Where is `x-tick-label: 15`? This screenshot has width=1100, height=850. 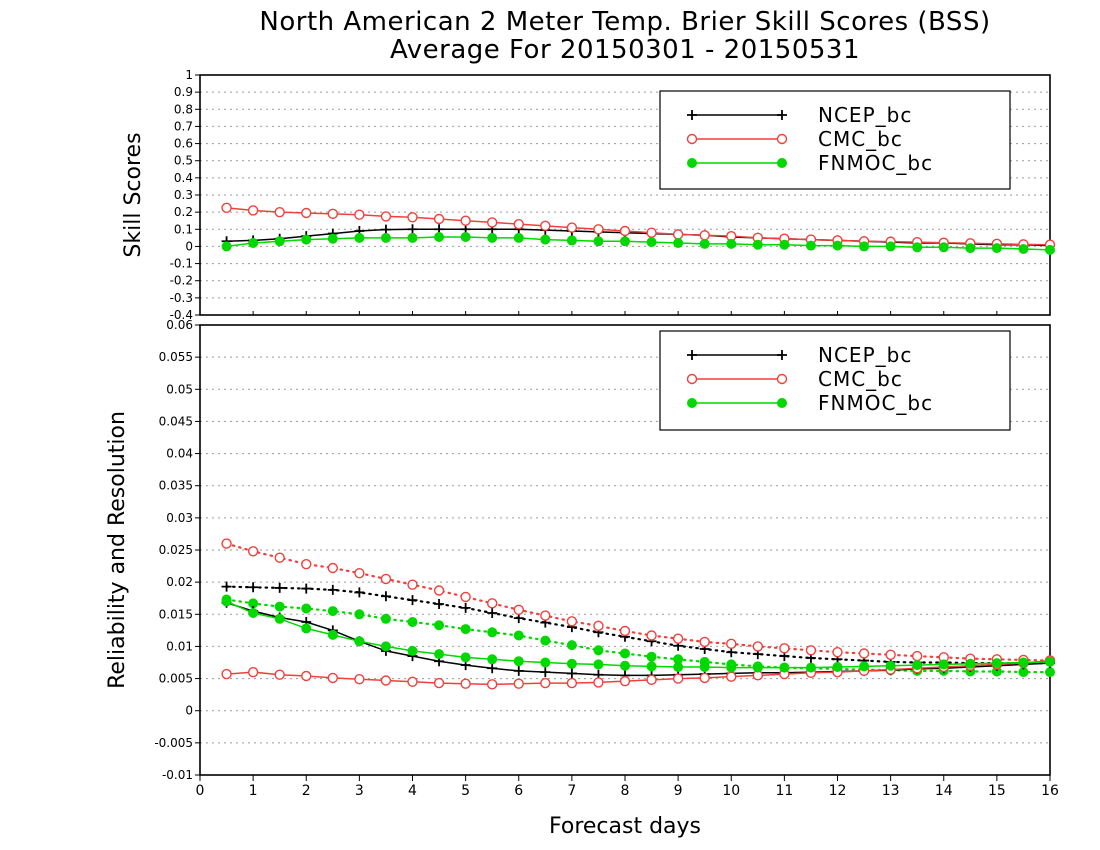 x-tick-label: 15 is located at coordinates (997, 791).